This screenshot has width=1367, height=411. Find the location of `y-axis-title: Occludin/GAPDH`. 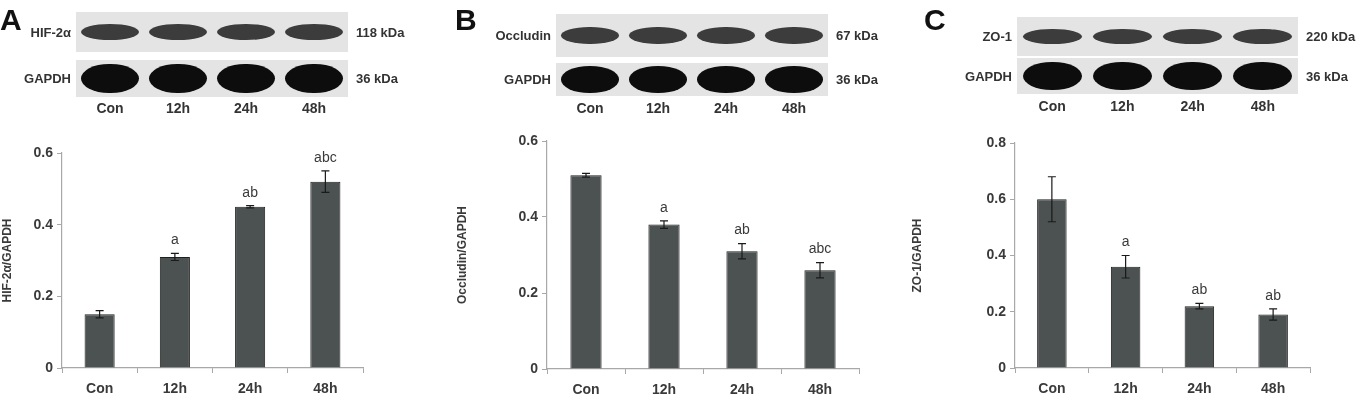

y-axis-title: Occludin/GAPDH is located at coordinates (461, 255).